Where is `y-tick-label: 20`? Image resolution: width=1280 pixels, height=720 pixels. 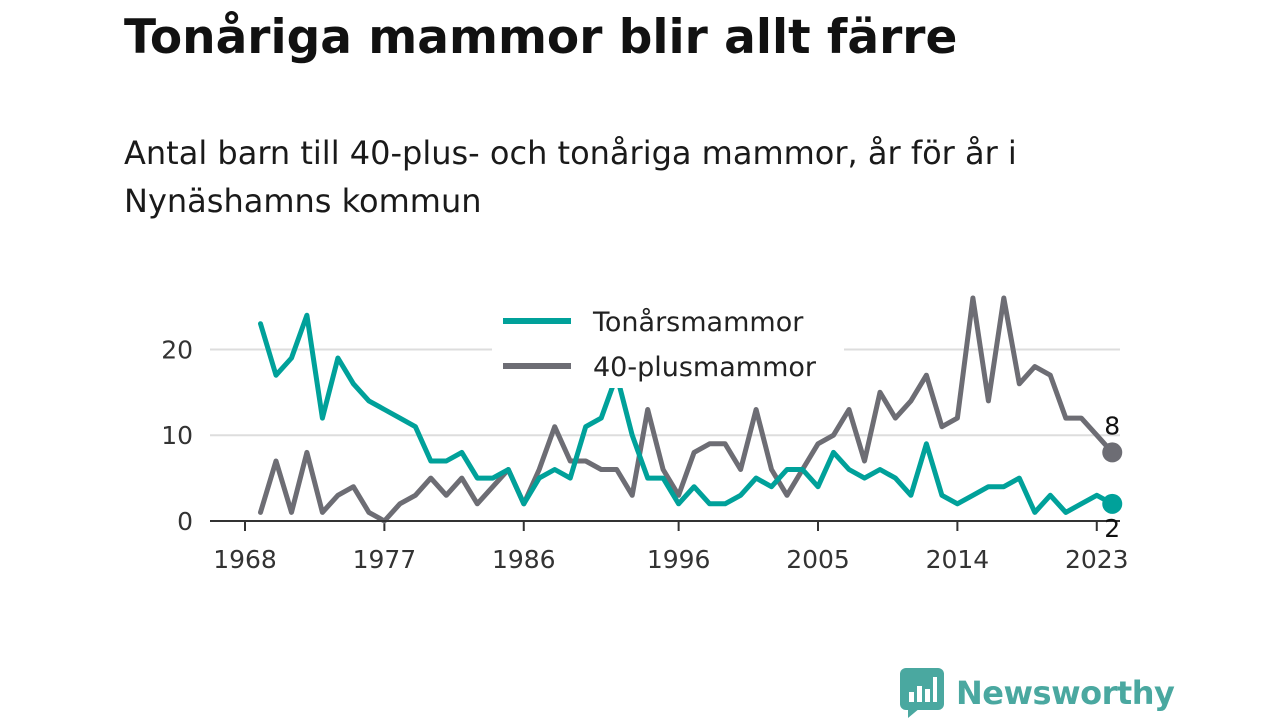
y-tick-label: 20 is located at coordinates (177, 349).